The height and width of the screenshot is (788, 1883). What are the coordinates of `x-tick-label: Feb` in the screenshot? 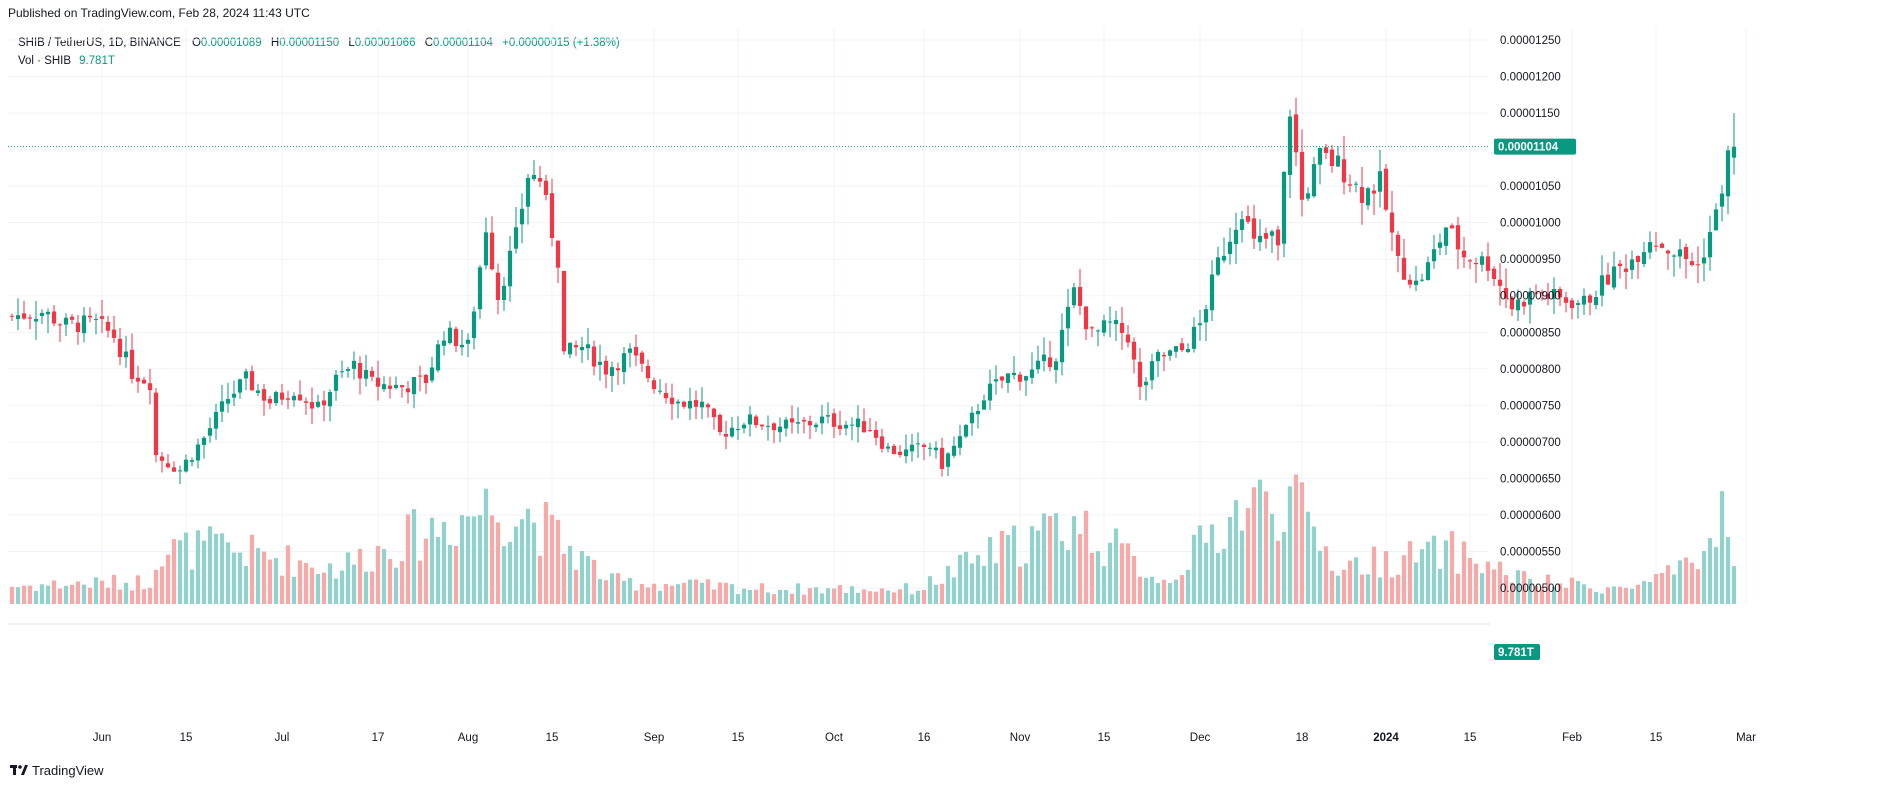 It's located at (1572, 738).